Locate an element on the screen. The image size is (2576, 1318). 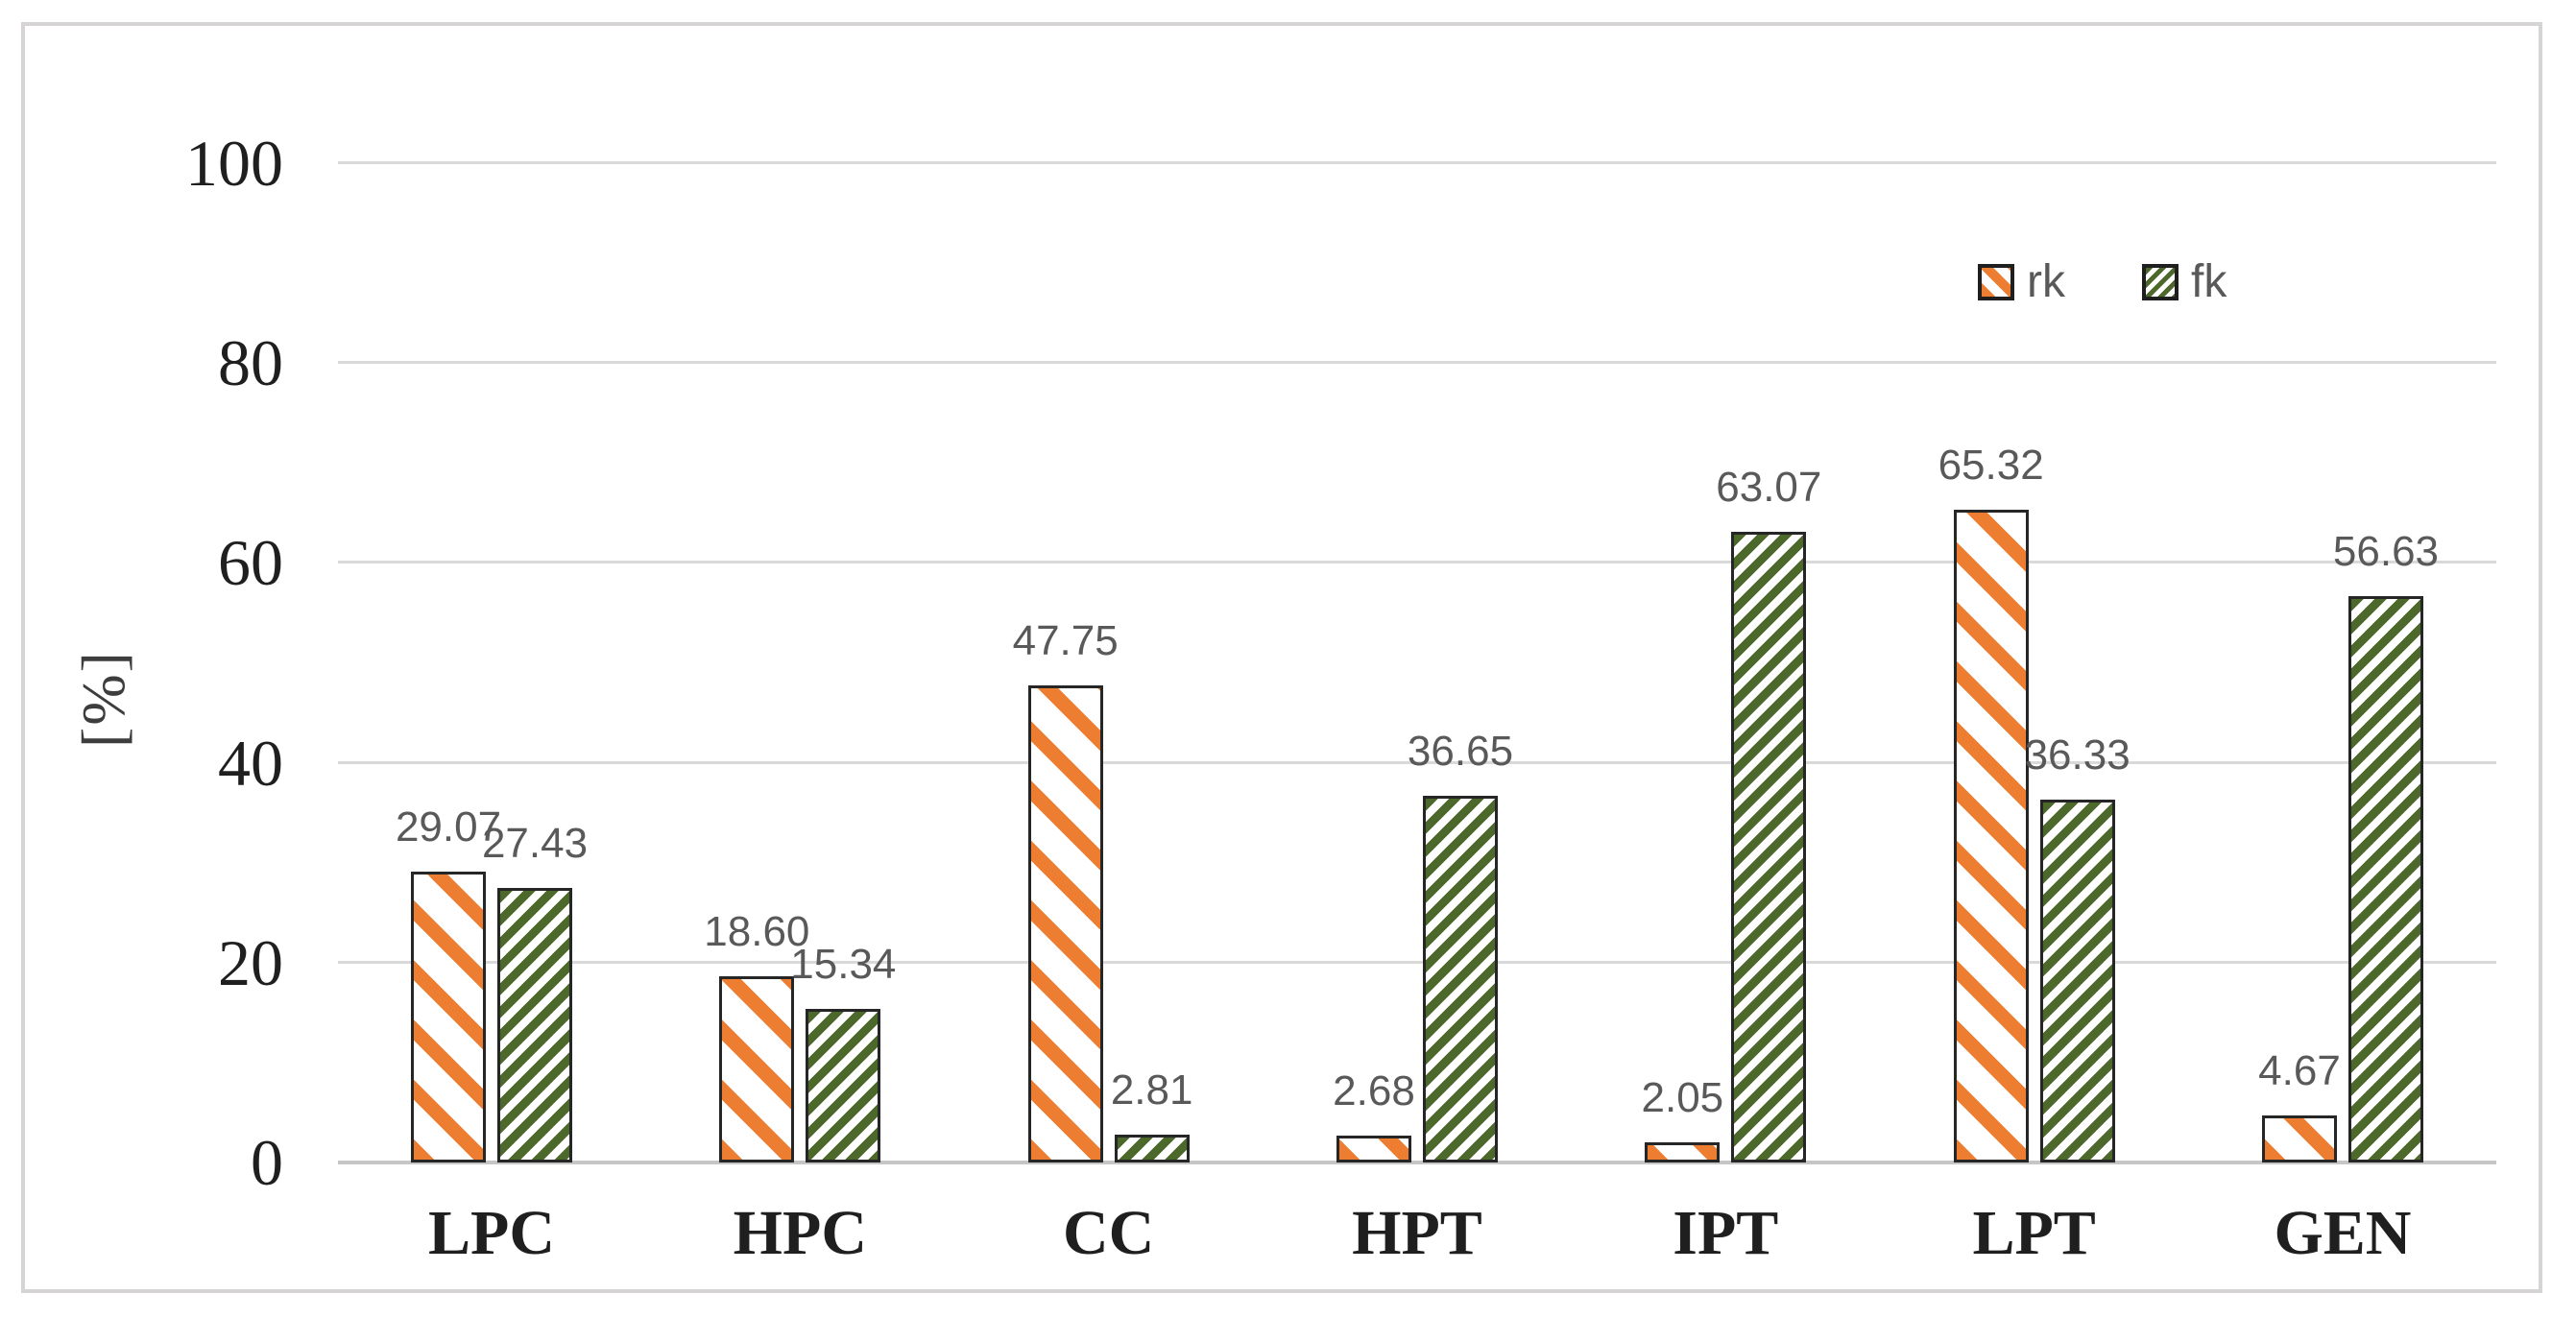
value-label-rk-lpt: 65.32 is located at coordinates (1991, 466).